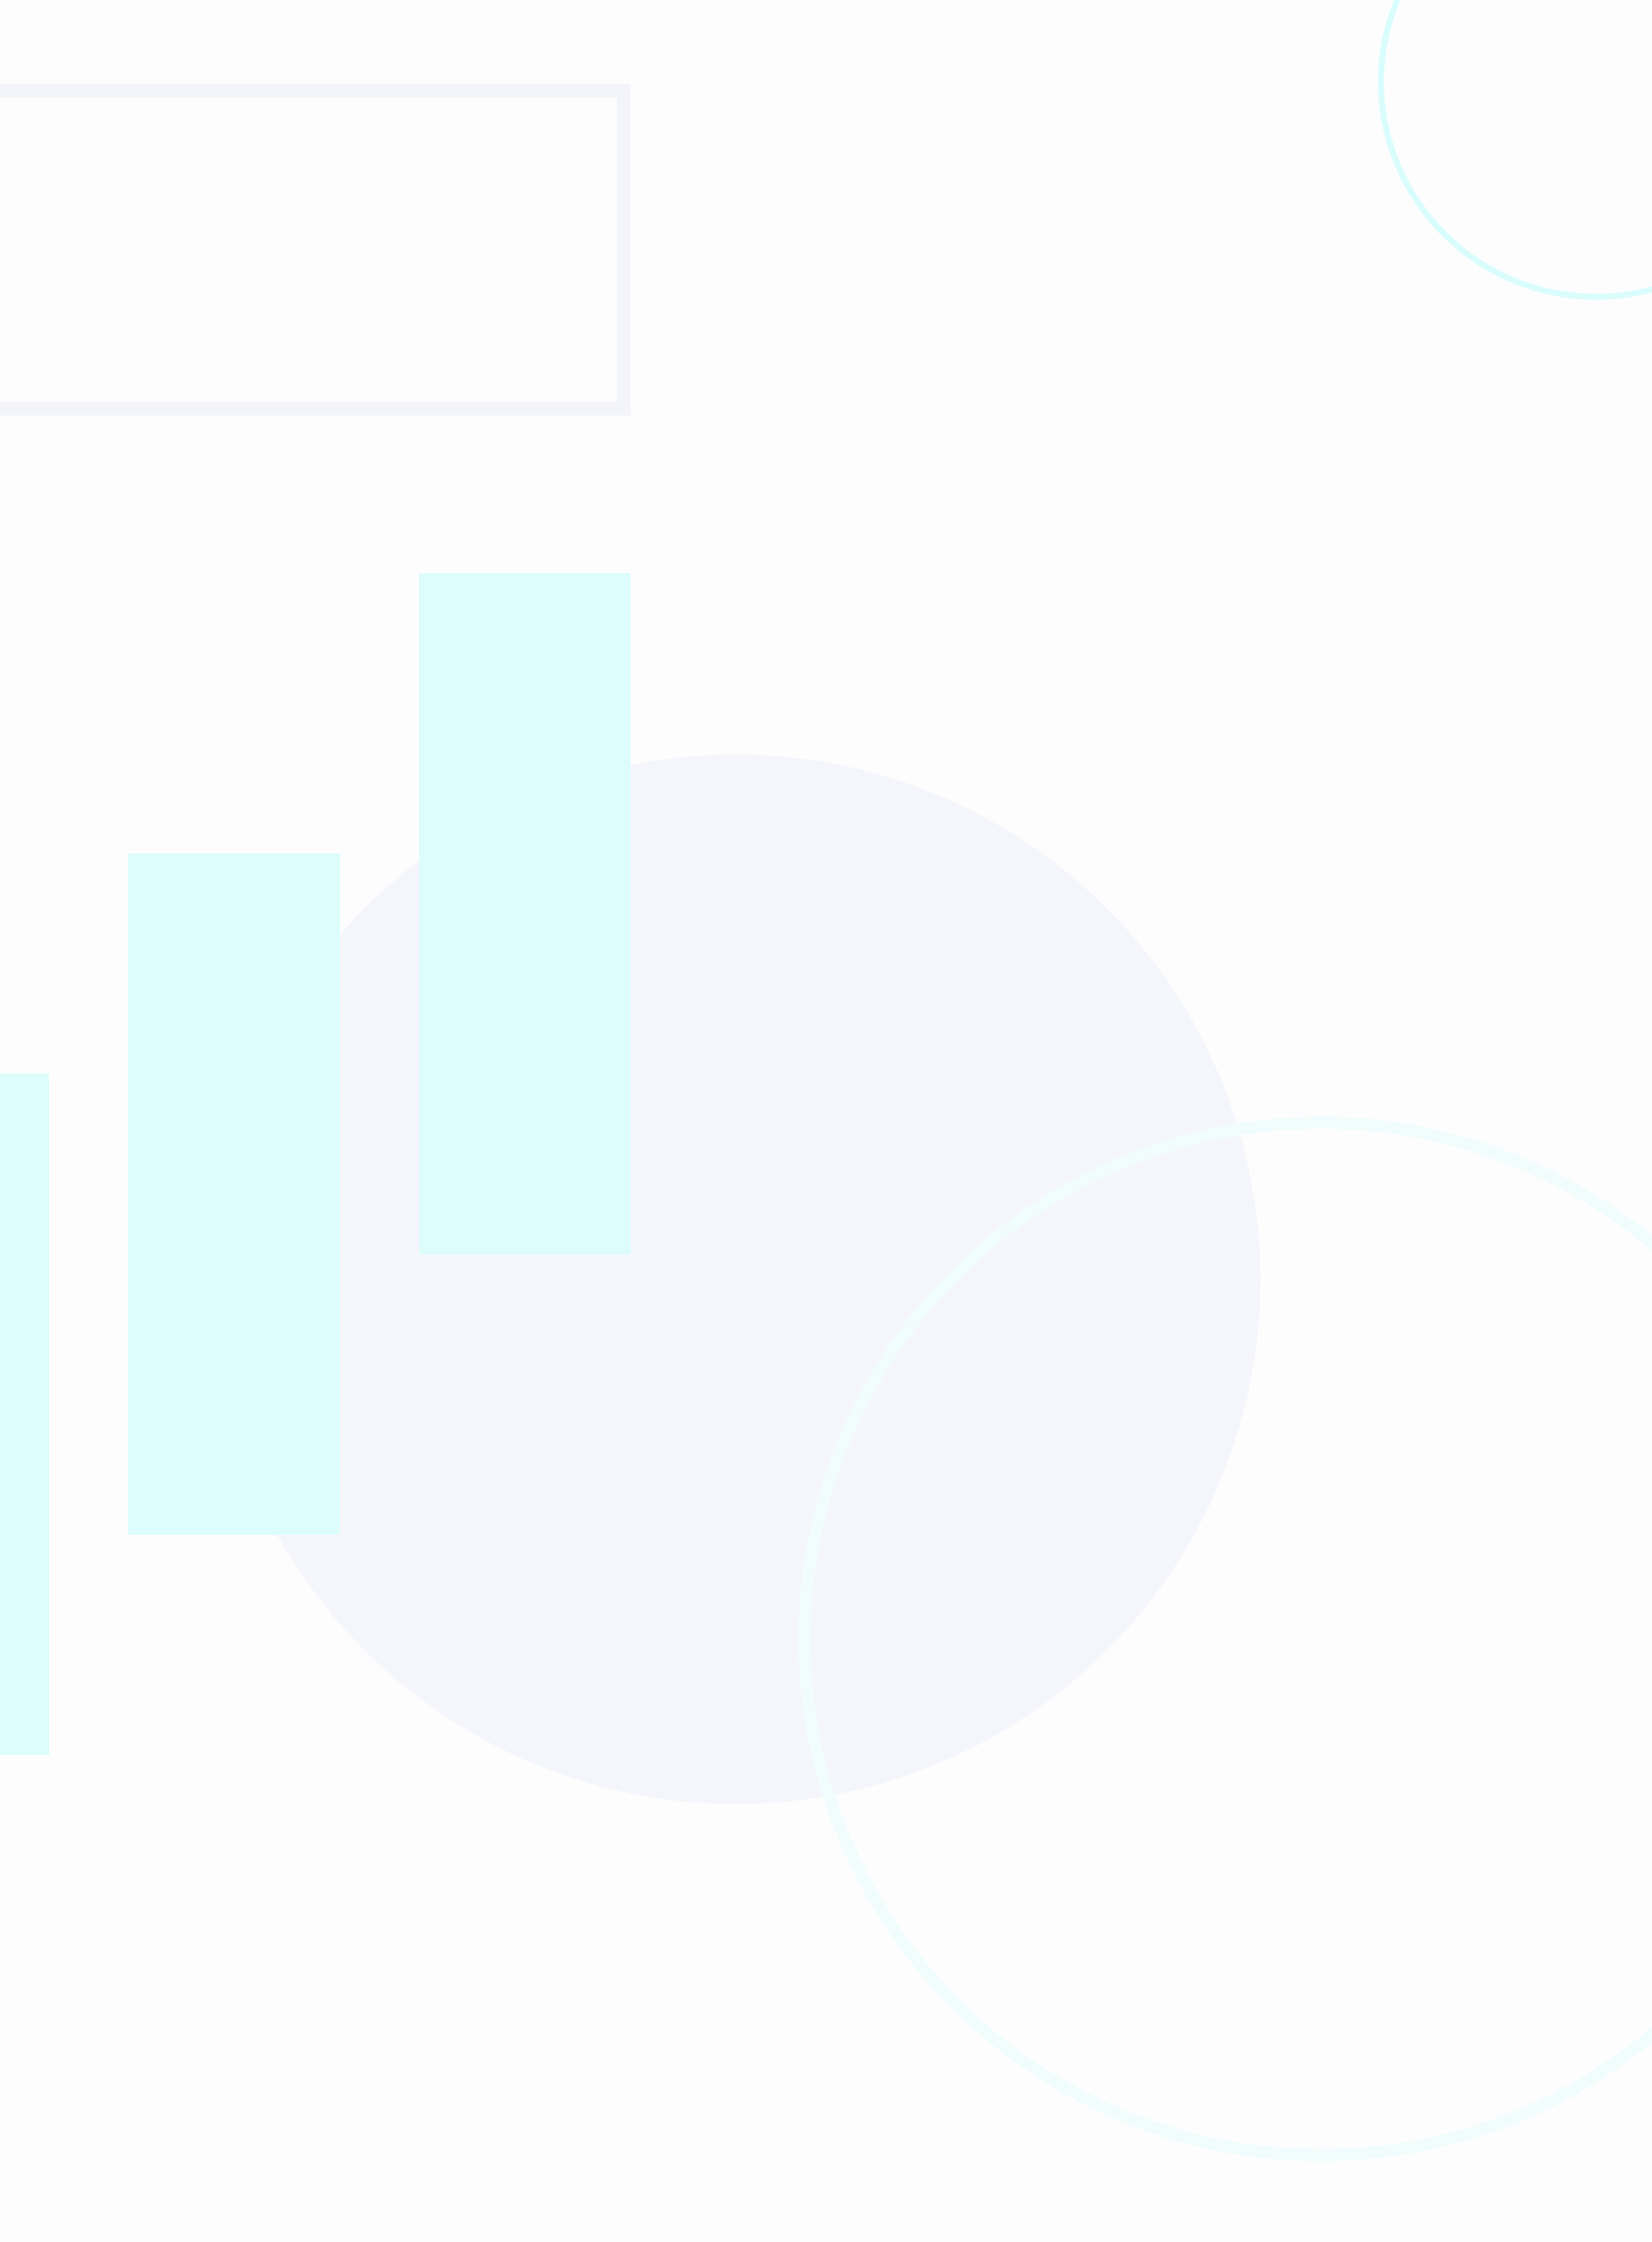 Image resolution: width=1652 pixels, height=2242 pixels. Describe the element at coordinates (1515, 150) in the screenshot. I see `decorative-circle-outline-top-right` at that location.